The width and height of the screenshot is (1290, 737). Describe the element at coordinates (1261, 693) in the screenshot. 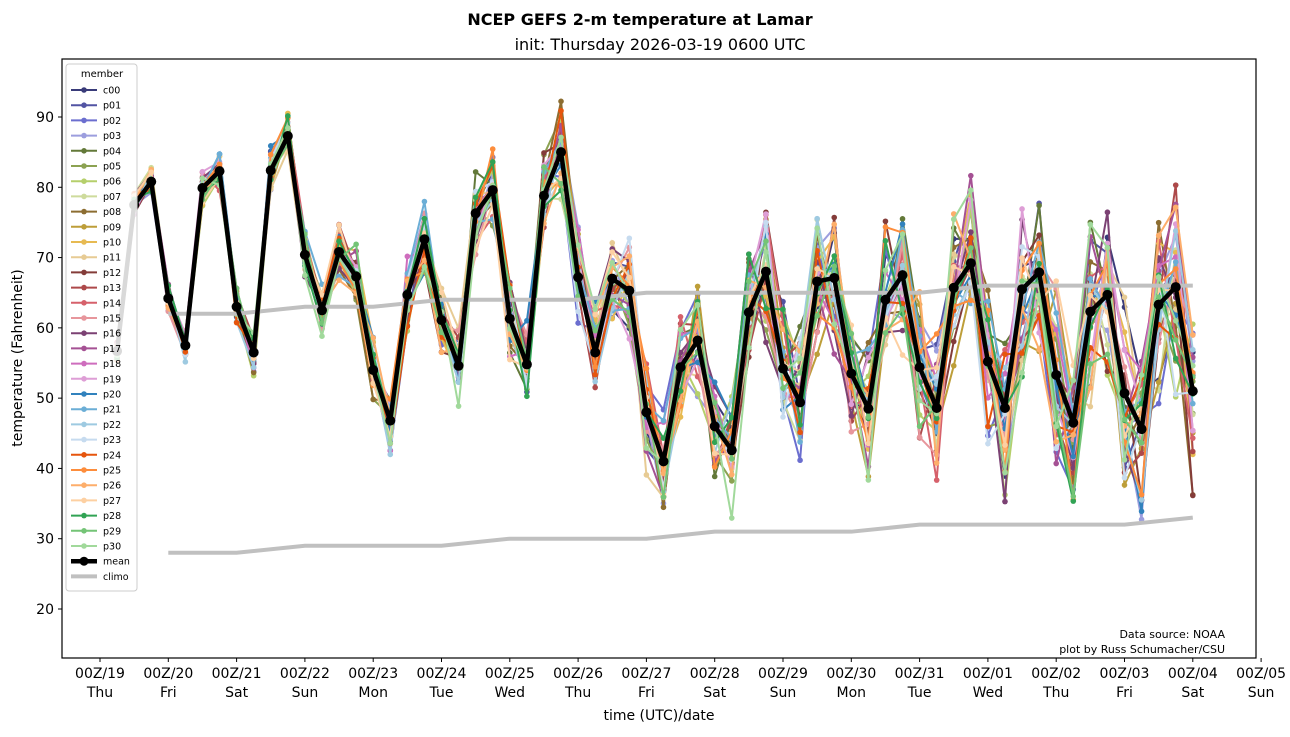

I see `x-tick-day-label: Sun` at that location.